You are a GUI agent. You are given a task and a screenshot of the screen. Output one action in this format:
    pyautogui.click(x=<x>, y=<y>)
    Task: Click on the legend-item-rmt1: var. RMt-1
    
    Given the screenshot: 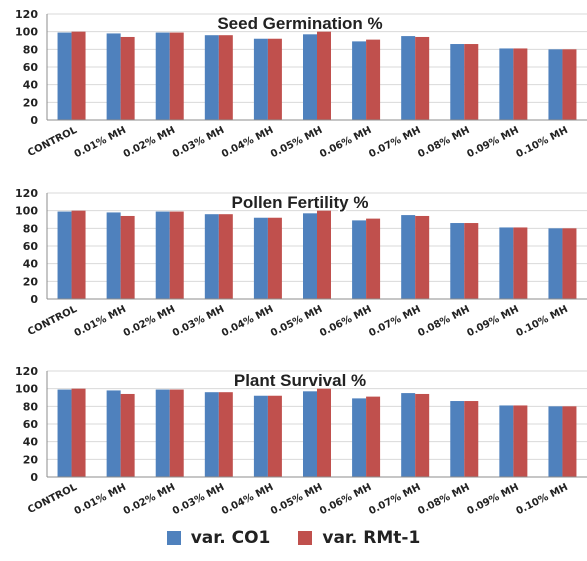 What is the action you would take?
    pyautogui.click(x=359, y=538)
    